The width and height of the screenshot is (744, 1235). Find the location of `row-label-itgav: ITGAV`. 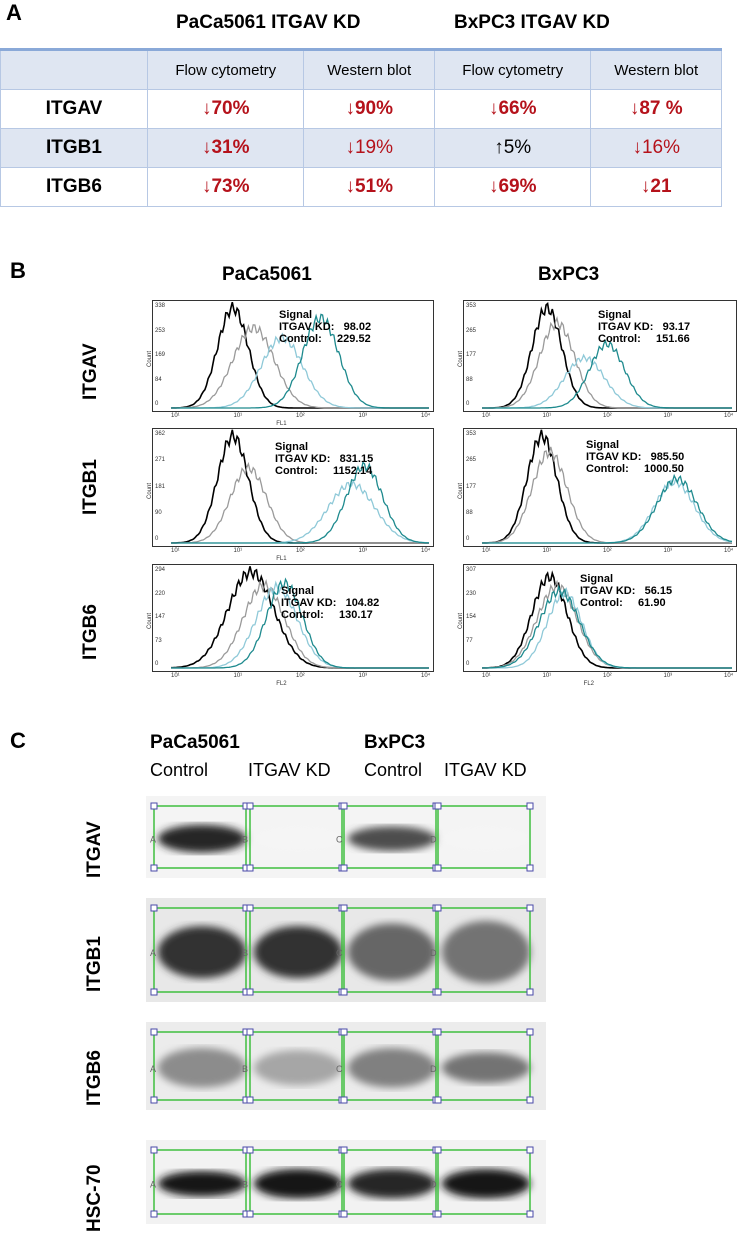

row-label-itgav: ITGAV is located at coordinates (90, 371).